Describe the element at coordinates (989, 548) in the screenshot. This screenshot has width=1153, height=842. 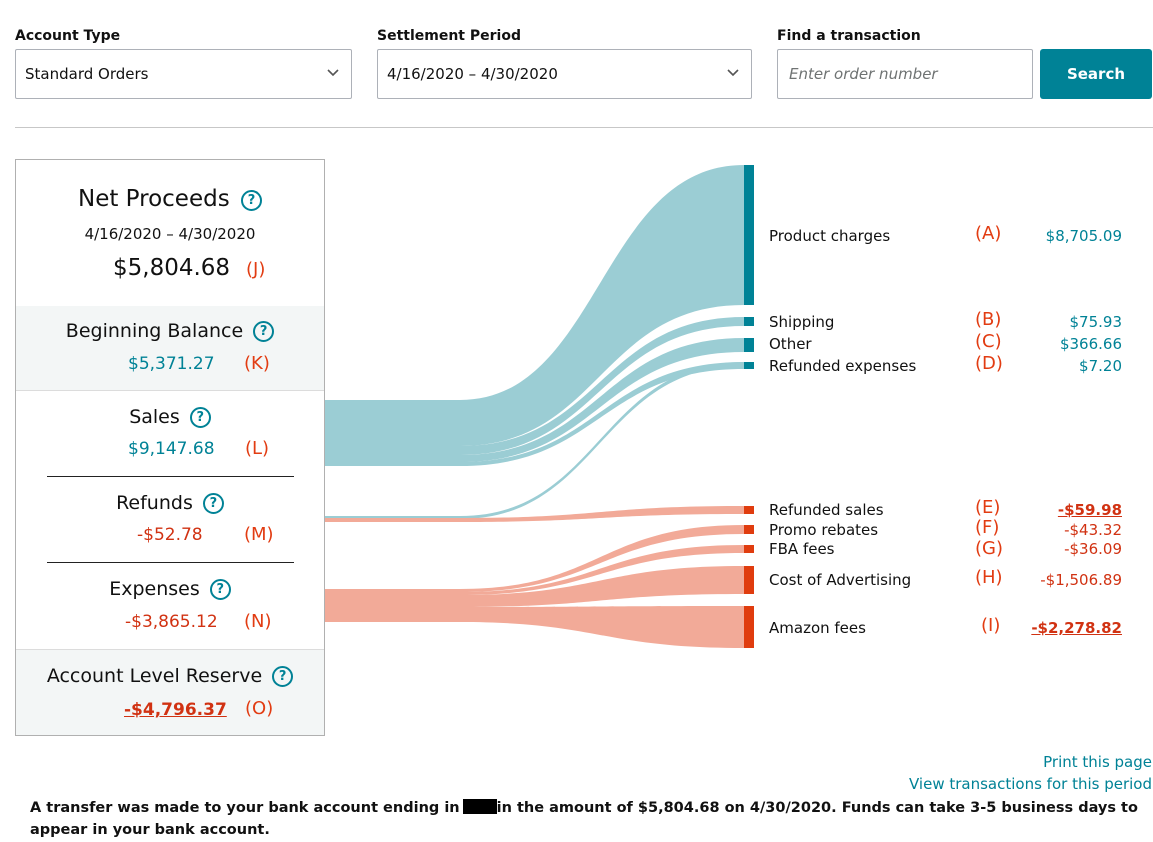
I see `breakdown-tag: (G)` at that location.